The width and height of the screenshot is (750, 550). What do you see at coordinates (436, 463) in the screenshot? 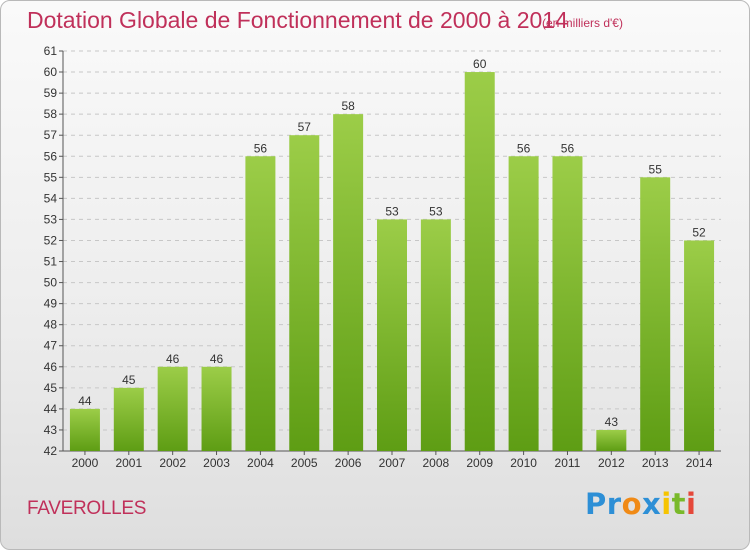
I see `x-tick-label: 2008` at bounding box center [436, 463].